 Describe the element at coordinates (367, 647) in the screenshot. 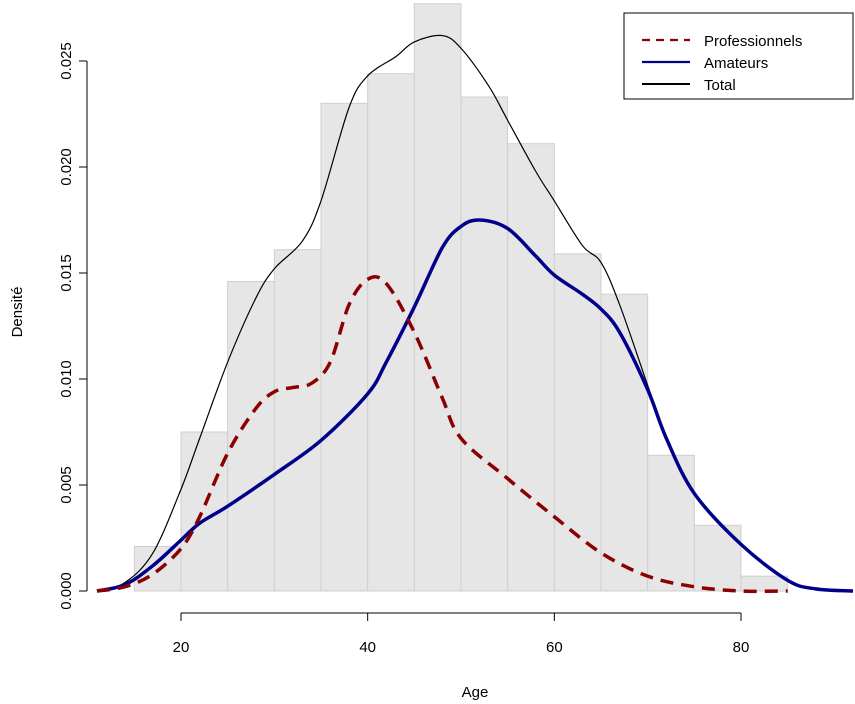

I see `x-tick-label: 40` at that location.